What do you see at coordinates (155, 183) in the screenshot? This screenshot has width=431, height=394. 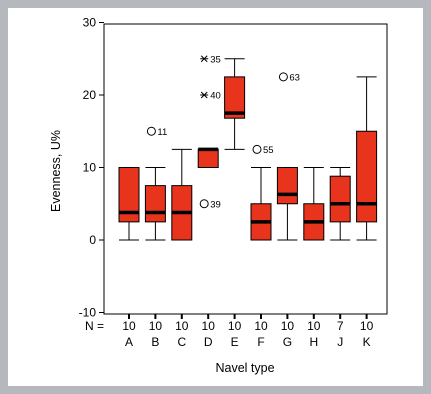 I see `box-group-B: 11` at bounding box center [155, 183].